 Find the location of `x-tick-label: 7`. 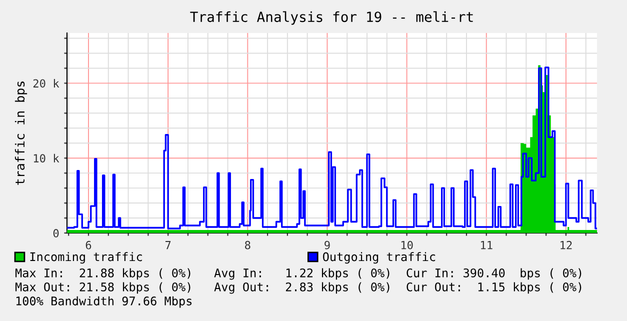

x-tick-label: 7 is located at coordinates (168, 245).